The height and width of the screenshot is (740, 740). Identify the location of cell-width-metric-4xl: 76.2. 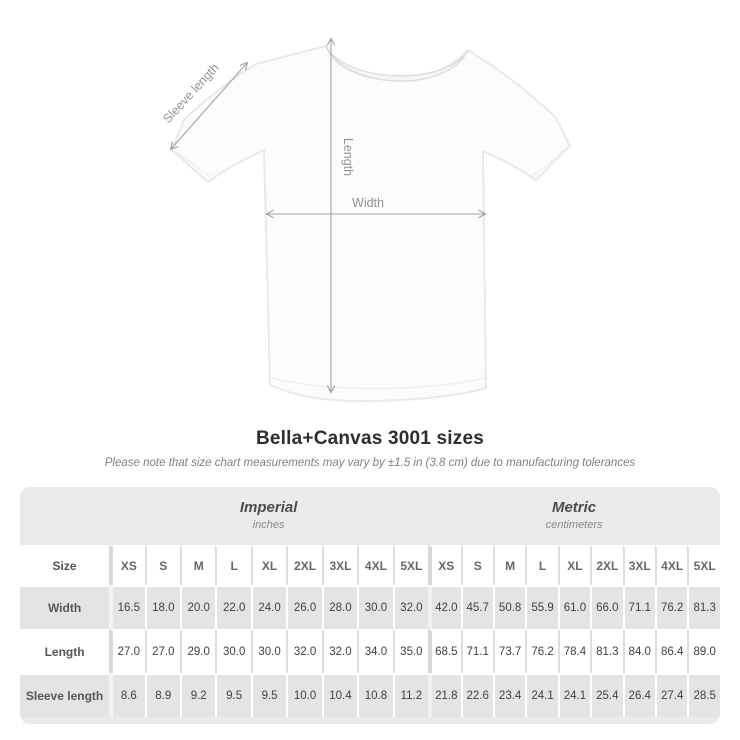
(671, 607).